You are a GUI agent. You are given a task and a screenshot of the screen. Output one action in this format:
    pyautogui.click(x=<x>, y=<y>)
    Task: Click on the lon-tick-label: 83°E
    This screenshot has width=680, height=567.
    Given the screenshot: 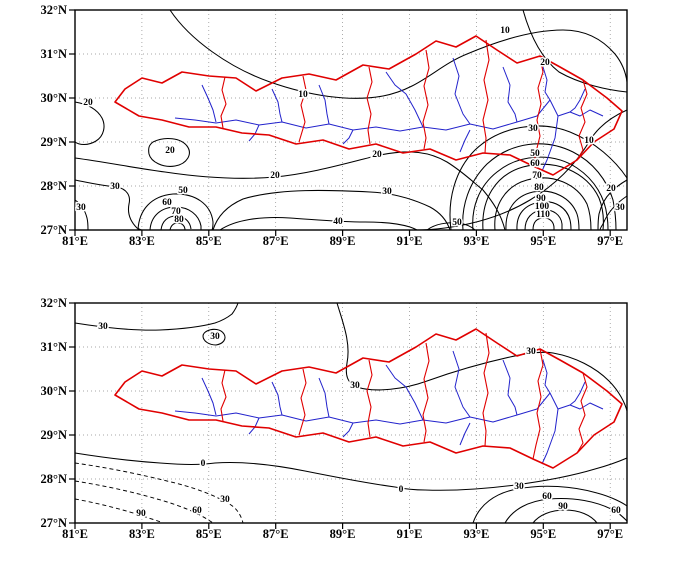 What is the action you would take?
    pyautogui.click(x=141, y=241)
    